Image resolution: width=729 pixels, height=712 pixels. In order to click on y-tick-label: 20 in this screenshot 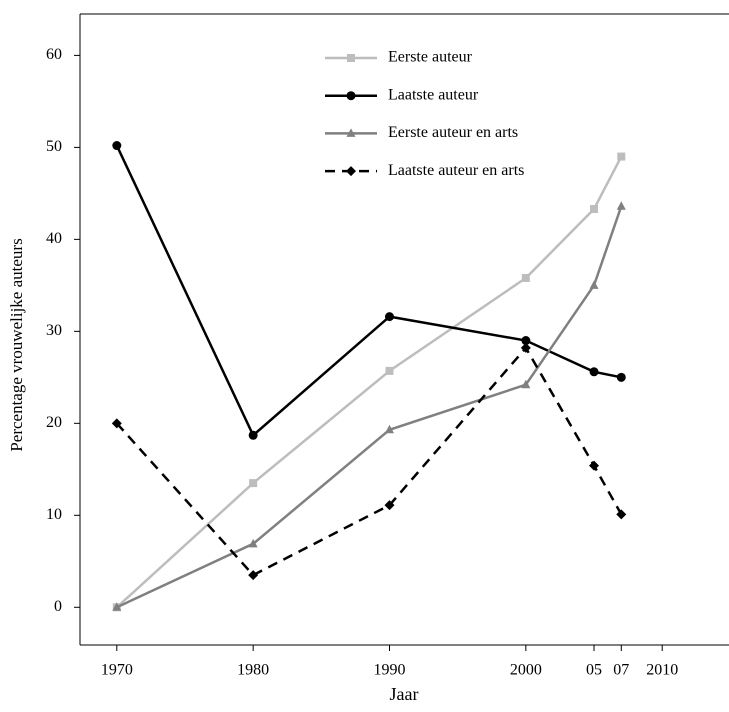, I will do `click(54, 422)`.